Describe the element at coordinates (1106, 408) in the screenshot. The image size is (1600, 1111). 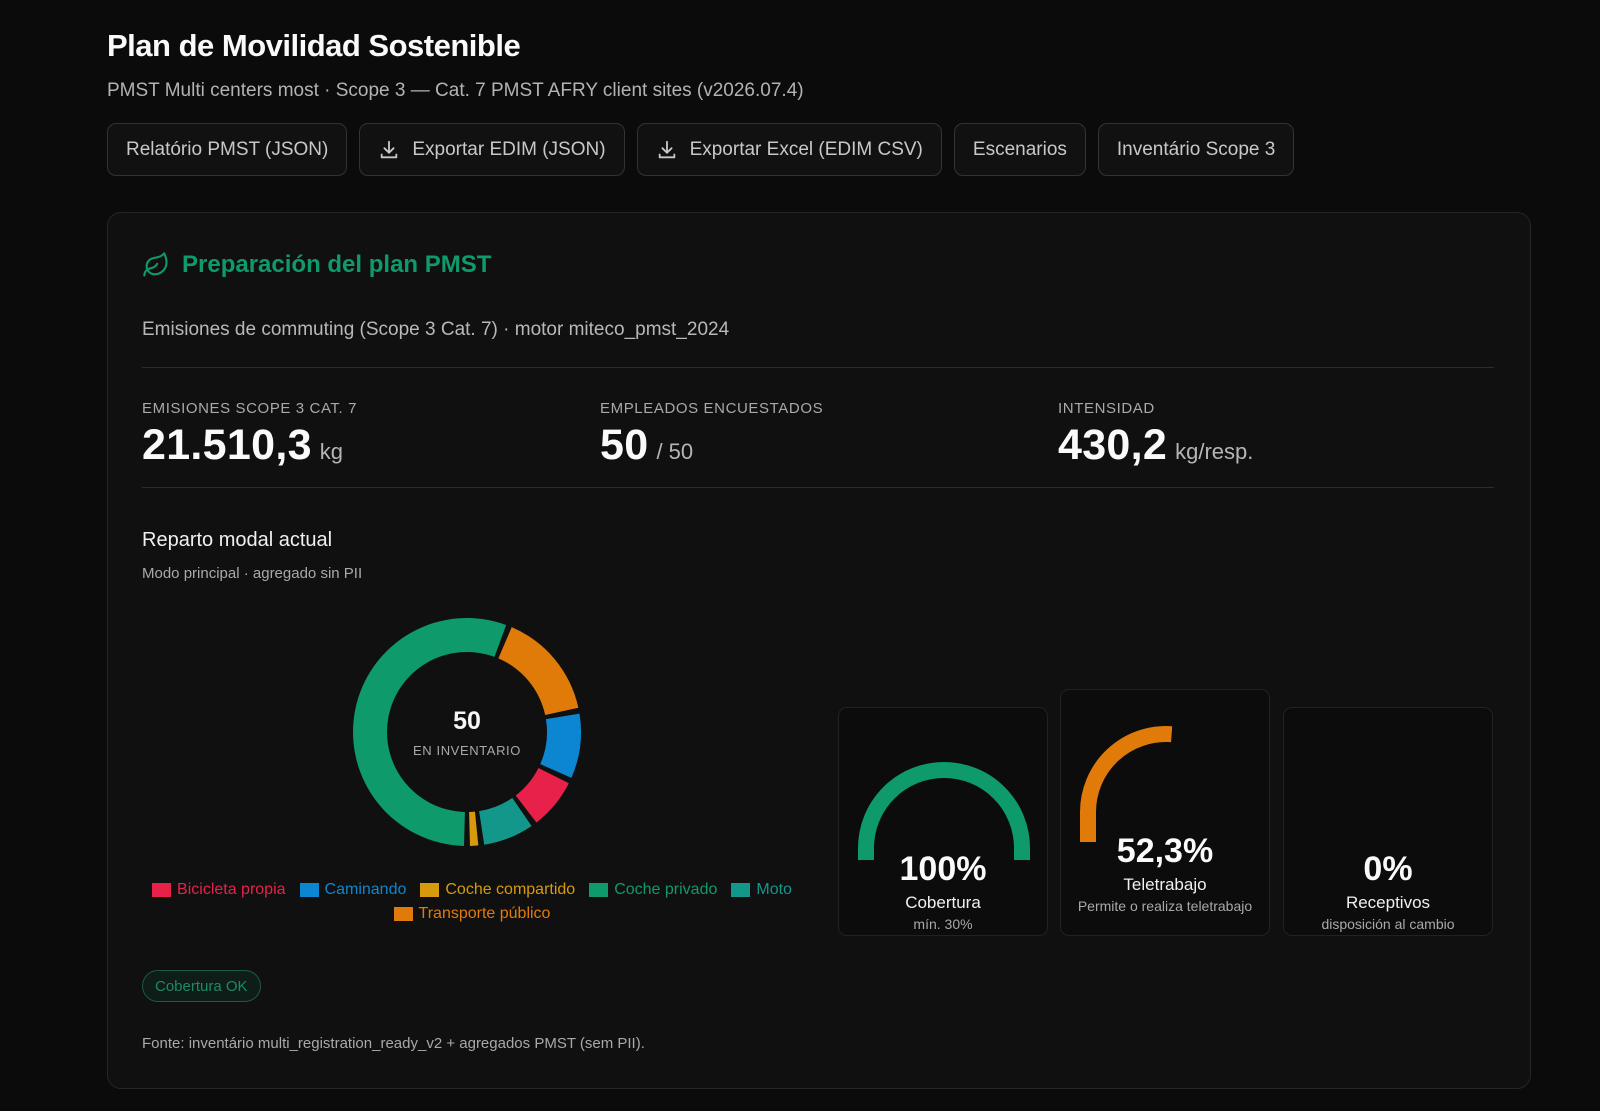
I see `kpi-label: Intensidad` at that location.